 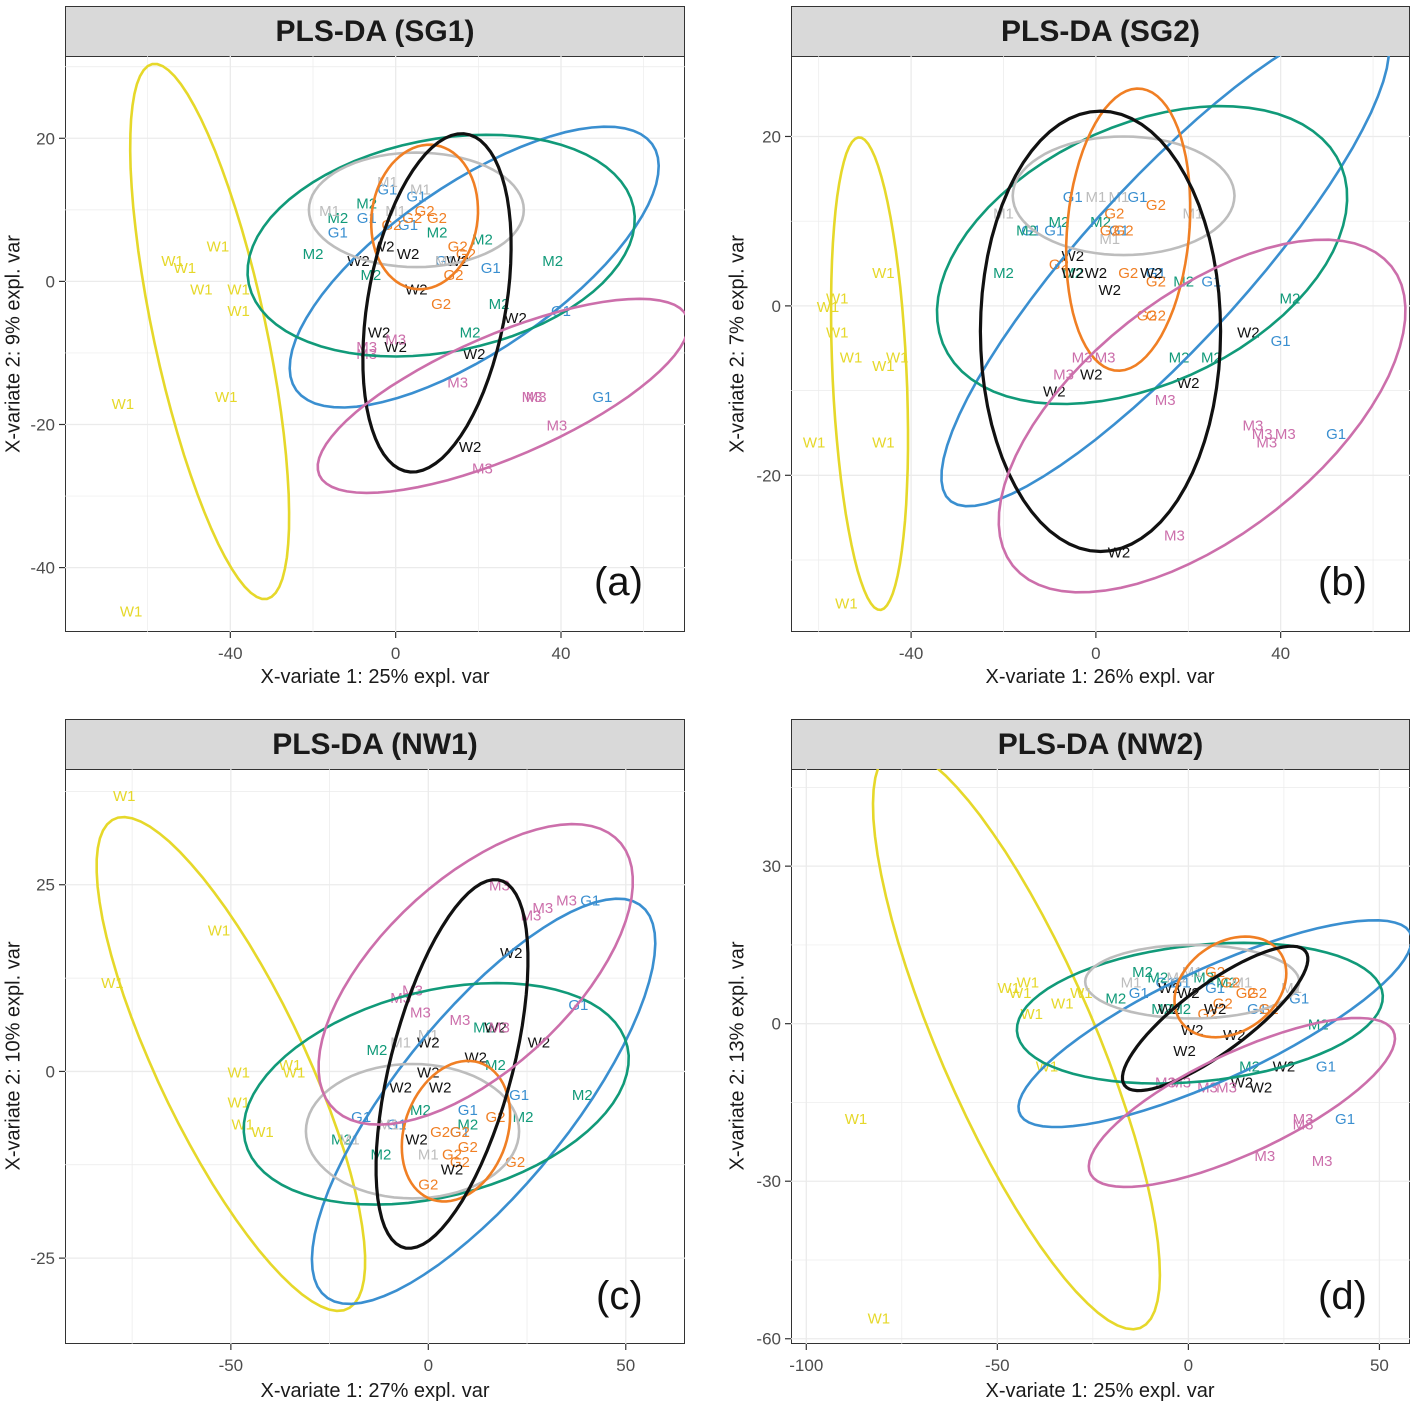 I want to click on x-tick-label: -50, so click(x=997, y=1365).